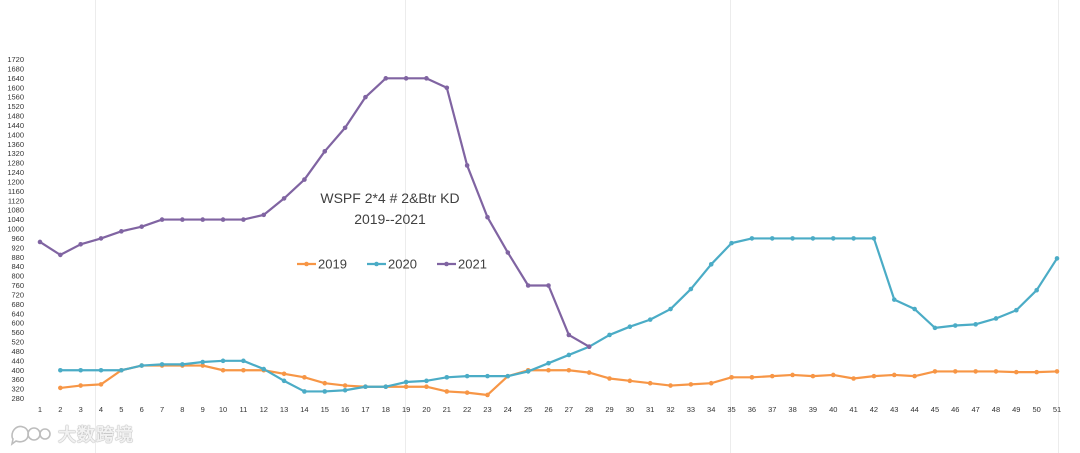  What do you see at coordinates (40, 409) in the screenshot?
I see `x-tick-label: 1` at bounding box center [40, 409].